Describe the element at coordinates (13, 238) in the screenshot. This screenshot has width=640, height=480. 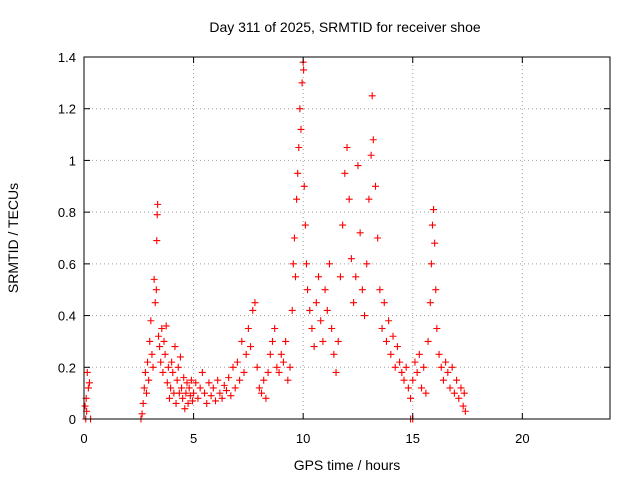
I see `y-axis-label: SRMTID / TECUs` at that location.